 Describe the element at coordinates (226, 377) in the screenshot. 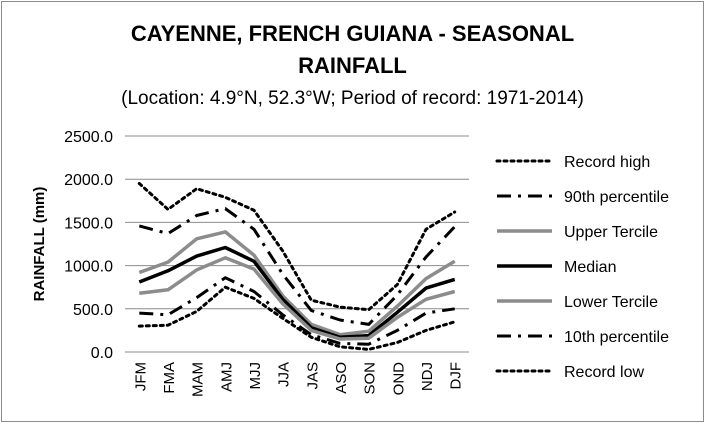

I see `x-tick-label: AMJ` at that location.